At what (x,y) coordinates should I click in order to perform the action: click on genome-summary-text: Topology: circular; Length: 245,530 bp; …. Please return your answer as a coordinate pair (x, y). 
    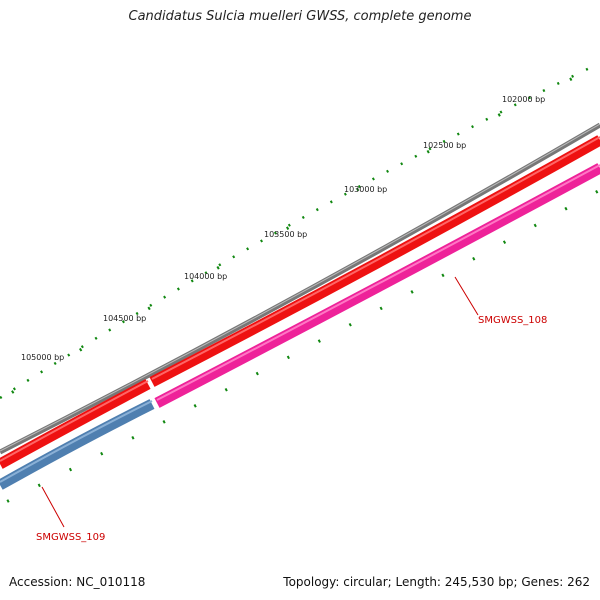
    Looking at the image, I should click on (436, 582).